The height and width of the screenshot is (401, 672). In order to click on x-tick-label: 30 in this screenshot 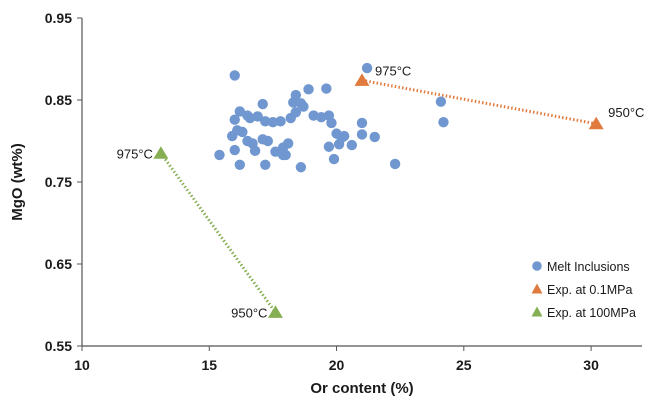, I will do `click(591, 365)`.